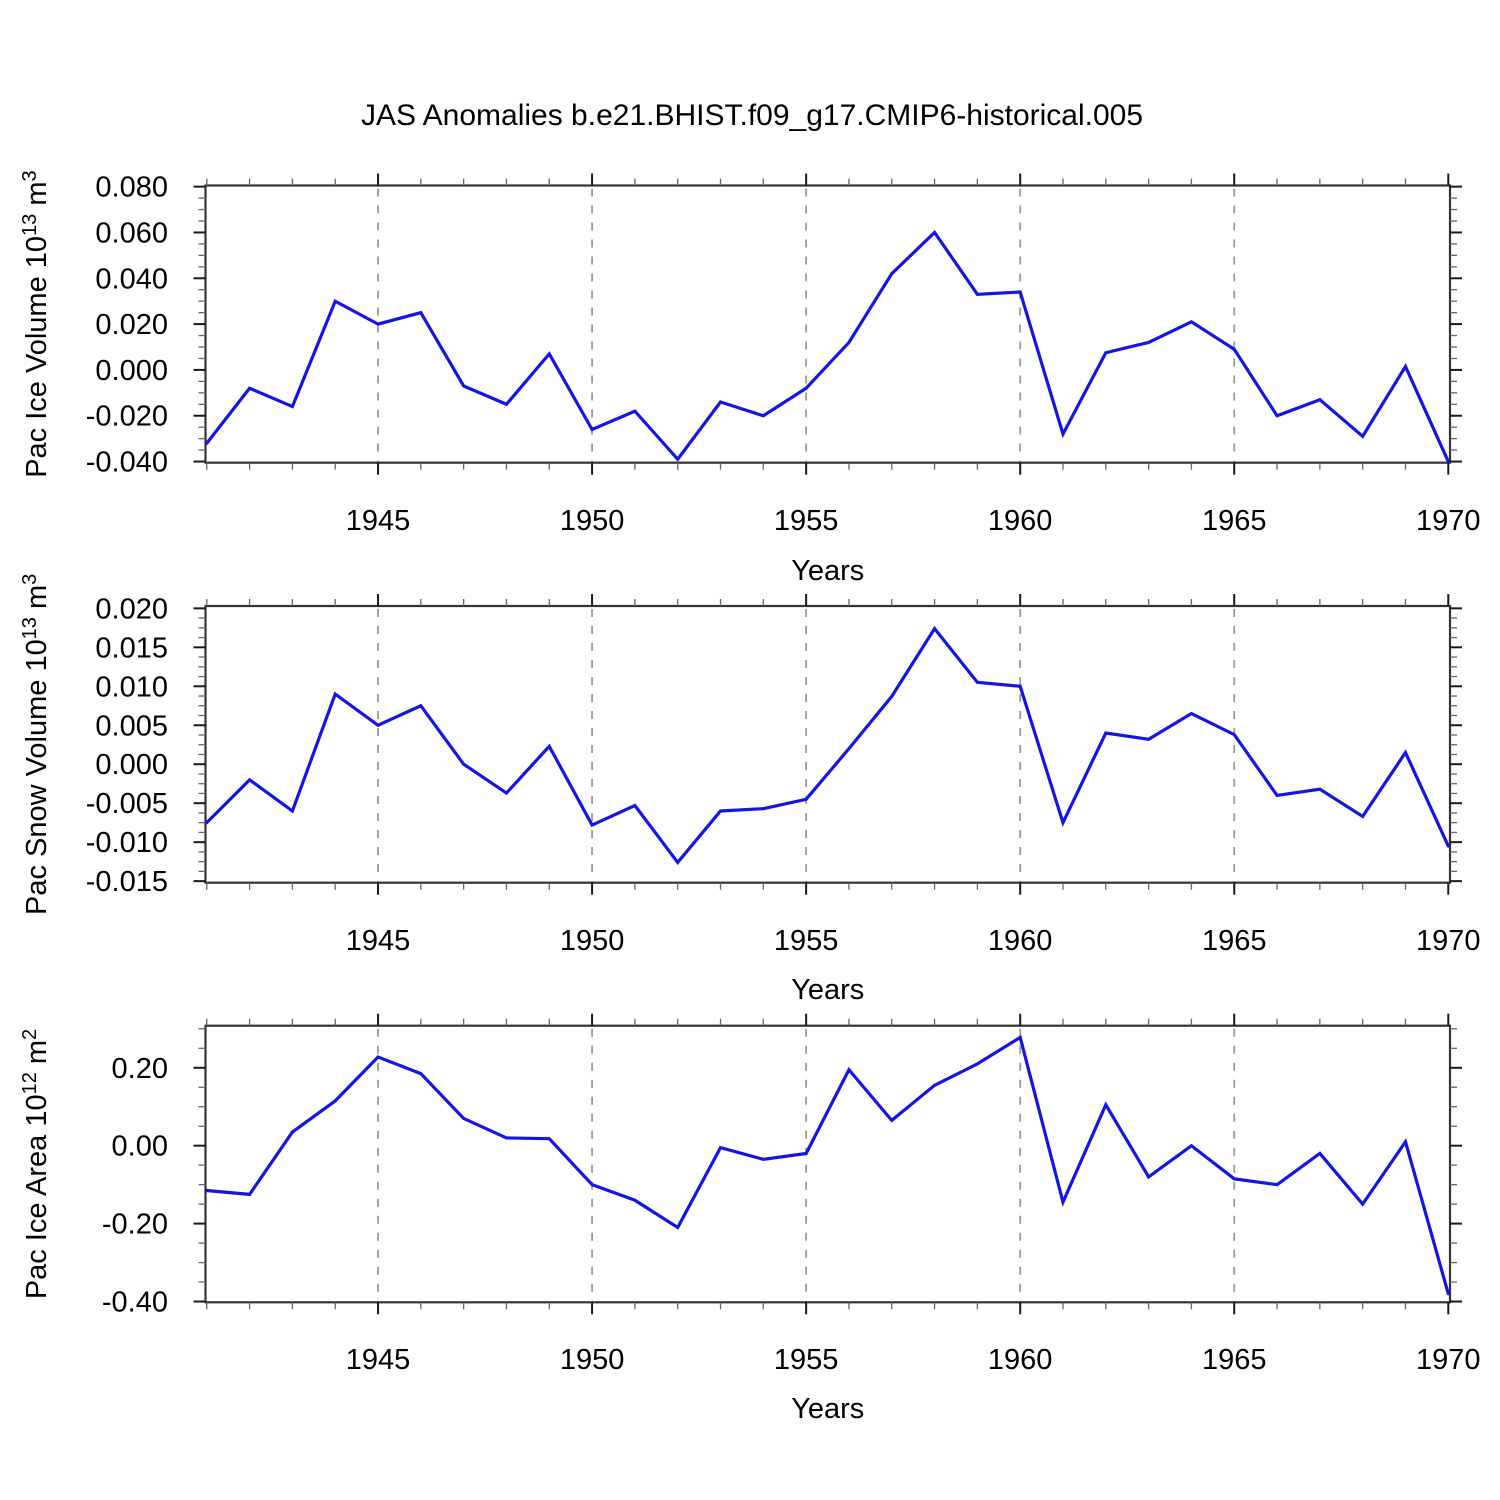  Describe the element at coordinates (806, 745) in the screenshot. I see `panel-2-gridlines` at that location.